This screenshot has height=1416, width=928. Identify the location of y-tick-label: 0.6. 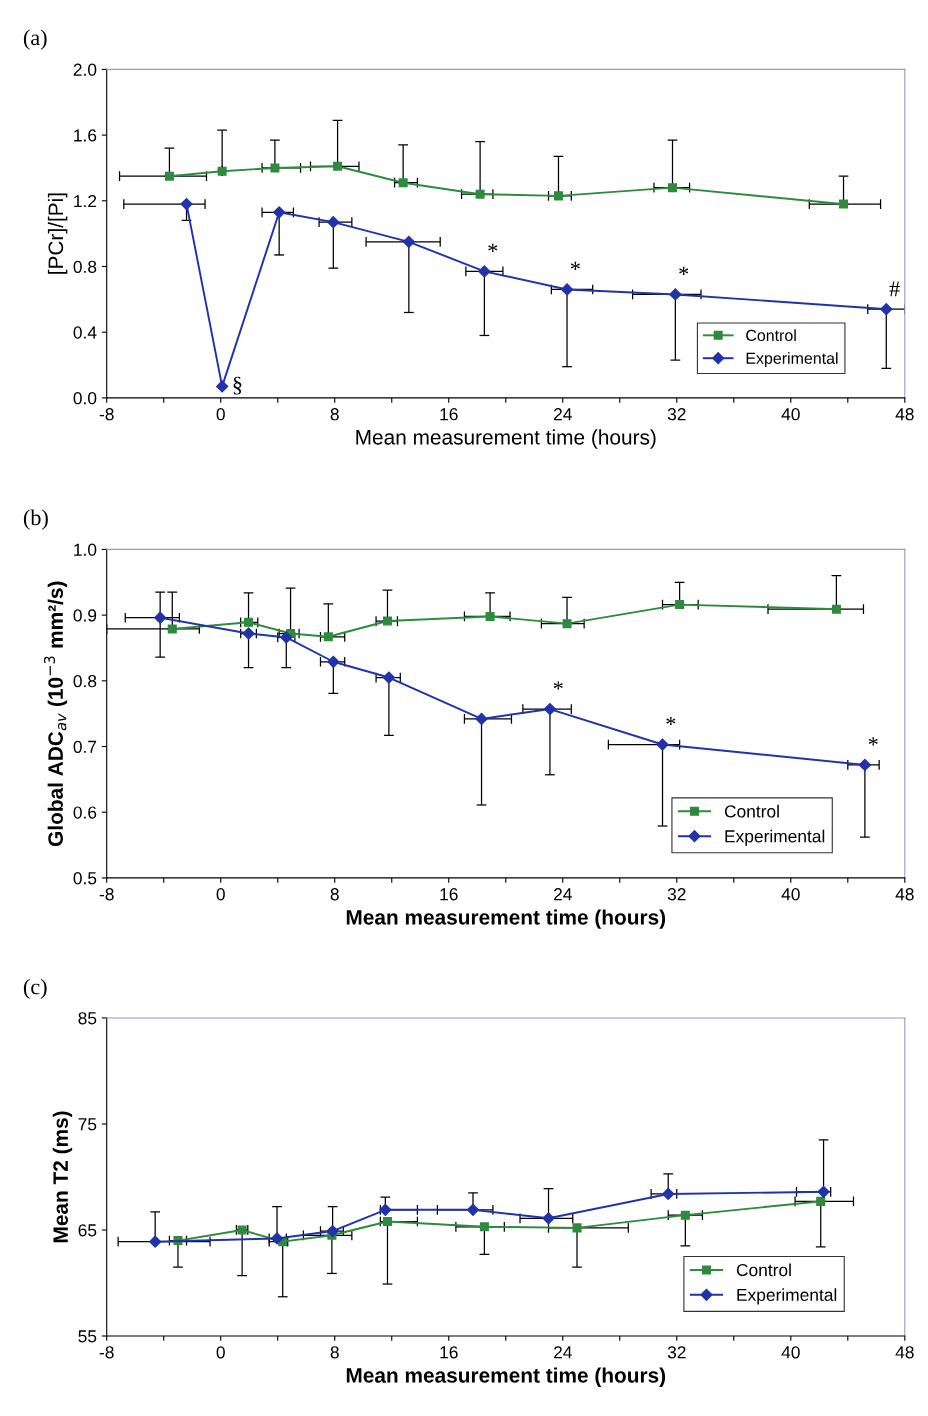
(85, 812).